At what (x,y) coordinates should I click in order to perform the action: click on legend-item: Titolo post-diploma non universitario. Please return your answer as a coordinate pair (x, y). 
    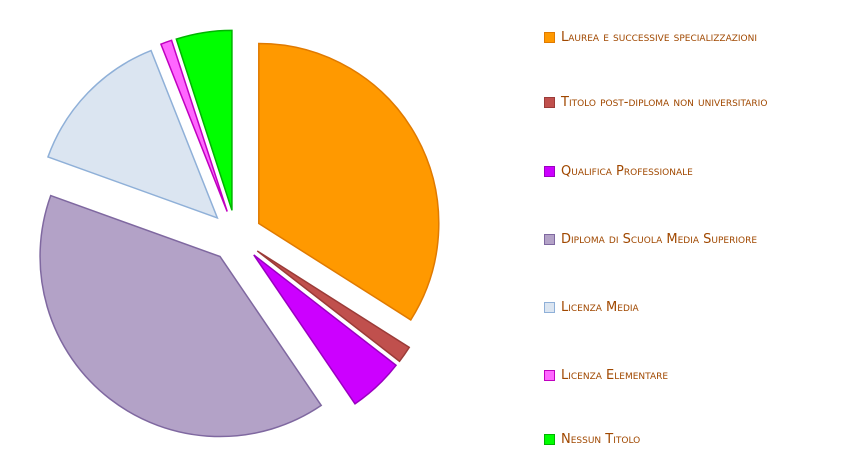
    Looking at the image, I should click on (655, 103).